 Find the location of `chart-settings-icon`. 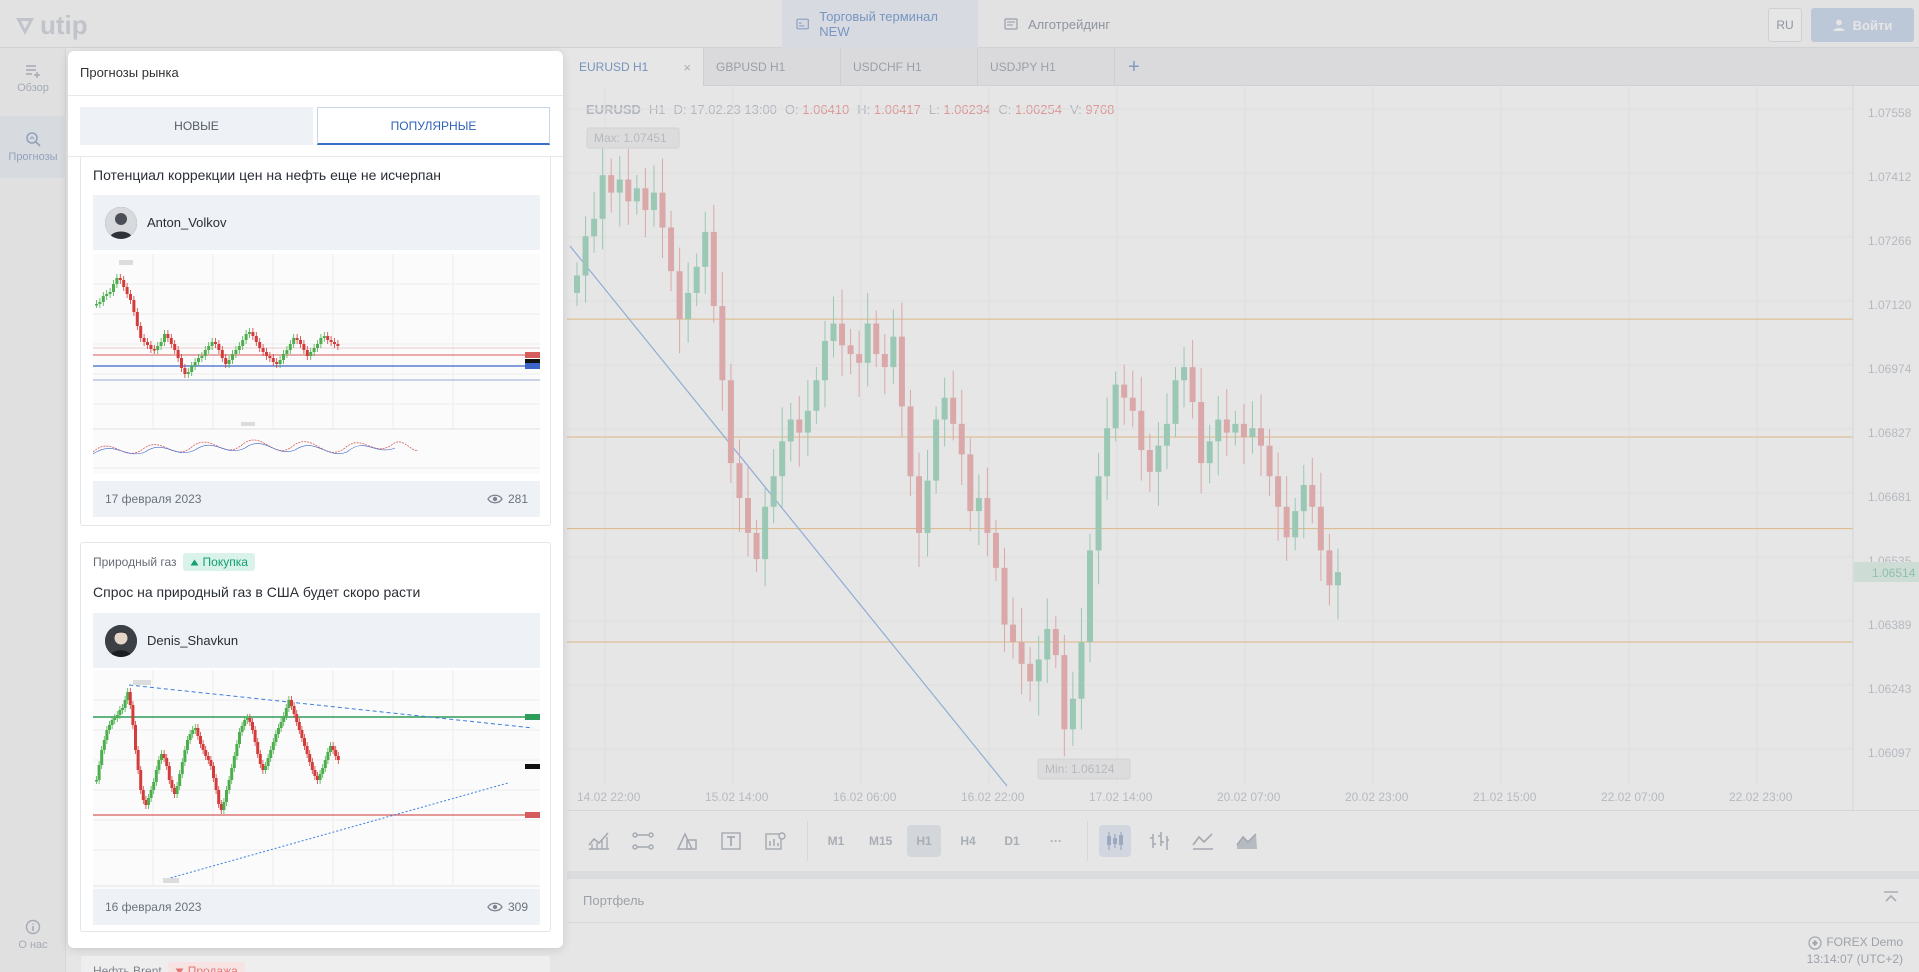

chart-settings-icon is located at coordinates (775, 841).